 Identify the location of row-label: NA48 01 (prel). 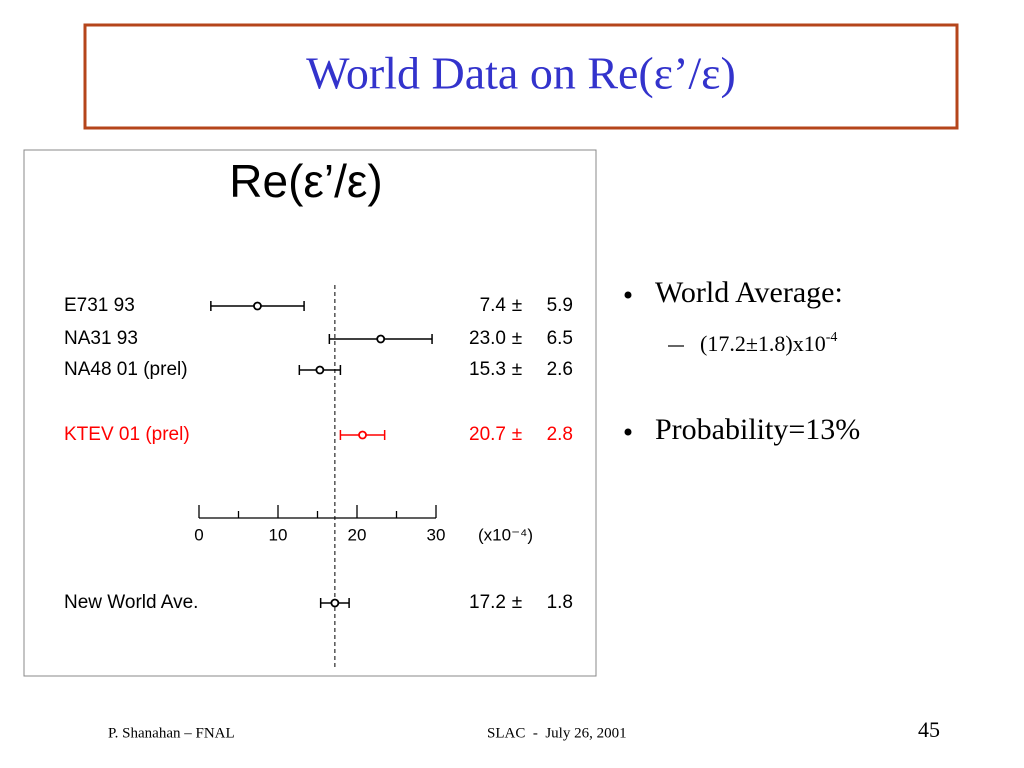
(126, 369).